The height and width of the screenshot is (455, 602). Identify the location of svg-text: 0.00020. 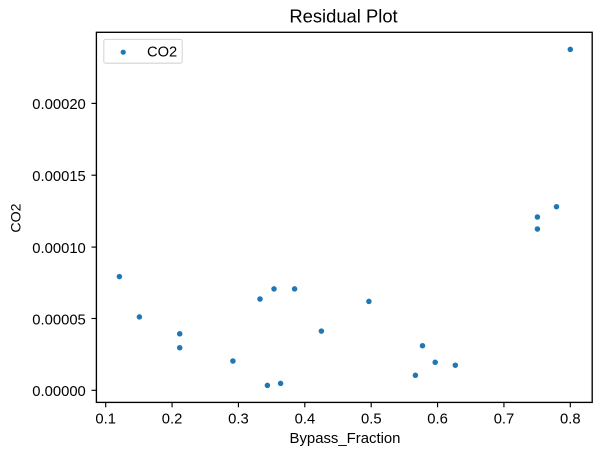
(59, 105).